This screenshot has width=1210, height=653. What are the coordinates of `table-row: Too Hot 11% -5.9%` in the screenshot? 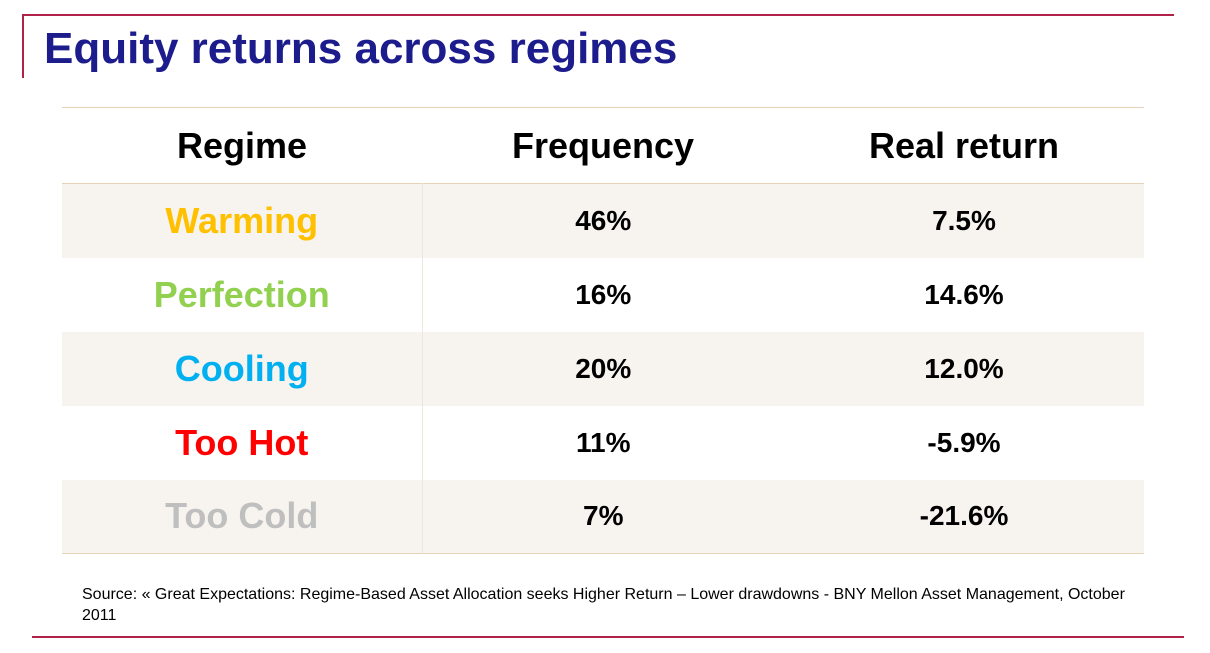 It's located at (603, 442).